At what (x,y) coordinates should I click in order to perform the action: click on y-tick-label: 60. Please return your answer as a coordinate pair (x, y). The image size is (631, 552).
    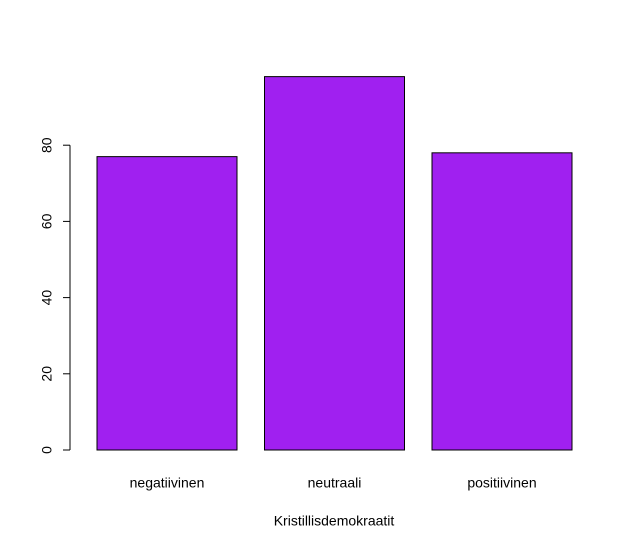
    Looking at the image, I should click on (47, 221).